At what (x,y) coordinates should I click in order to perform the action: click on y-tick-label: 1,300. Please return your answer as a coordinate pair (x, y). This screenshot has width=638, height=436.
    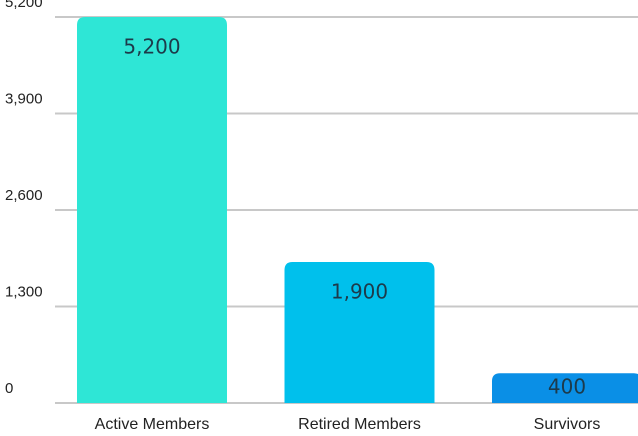
    Looking at the image, I should click on (24, 291).